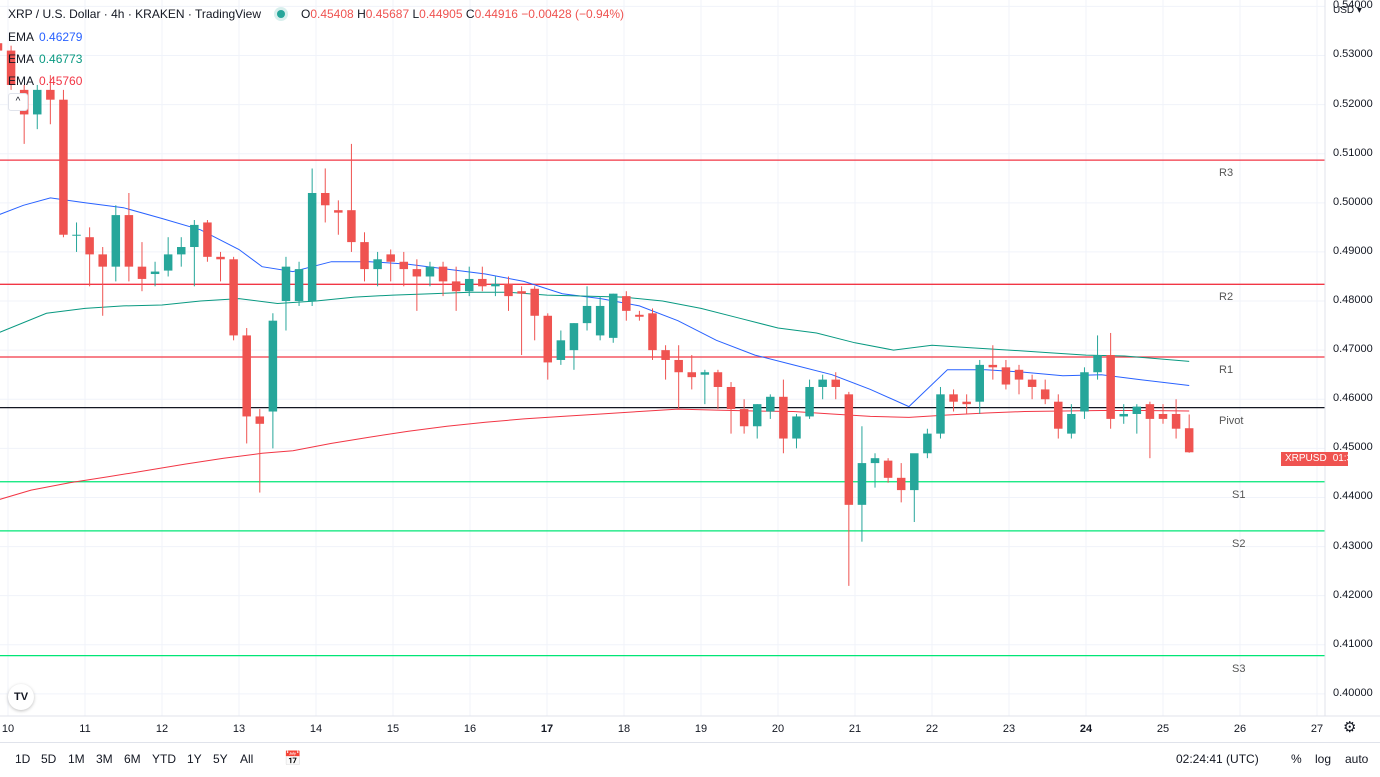 This screenshot has height=777, width=1380. What do you see at coordinates (1350, 727) in the screenshot?
I see `gear-icon: ⚙` at bounding box center [1350, 727].